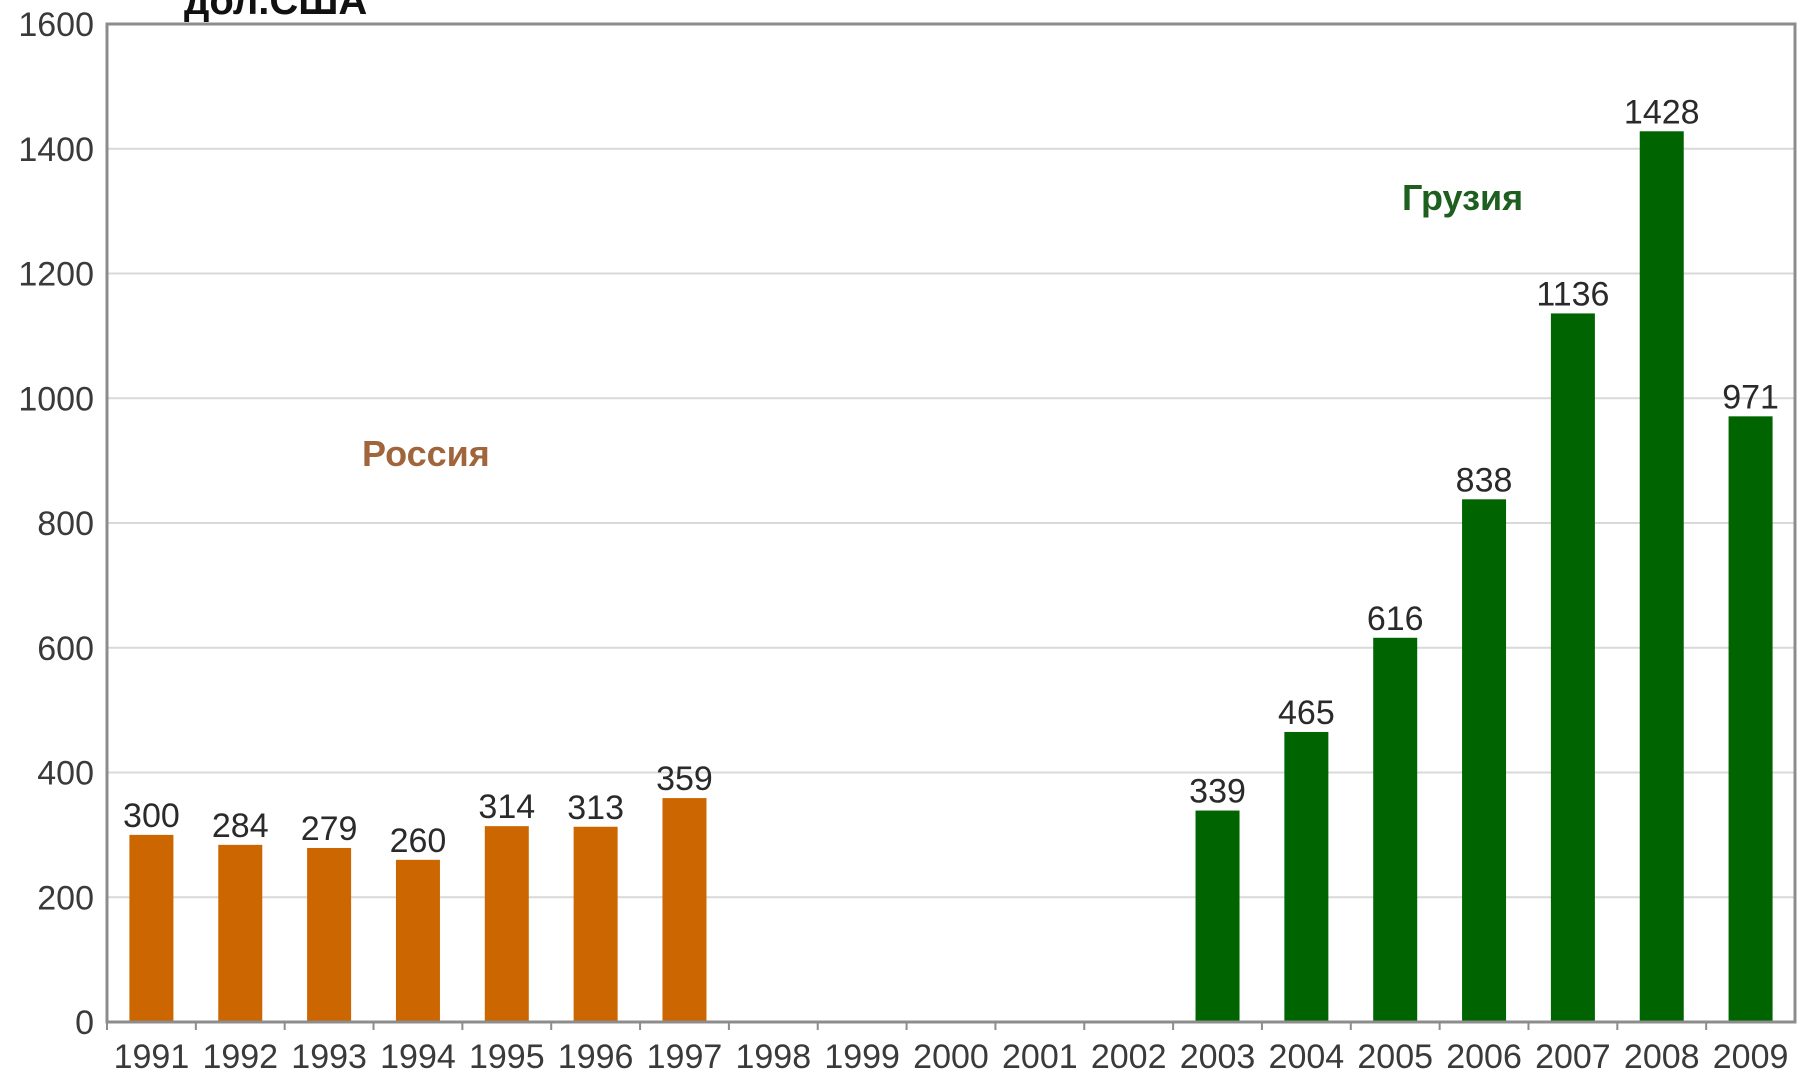 The image size is (1802, 1074). What do you see at coordinates (426, 453) in the screenshot?
I see `series-label-russia: Россия` at bounding box center [426, 453].